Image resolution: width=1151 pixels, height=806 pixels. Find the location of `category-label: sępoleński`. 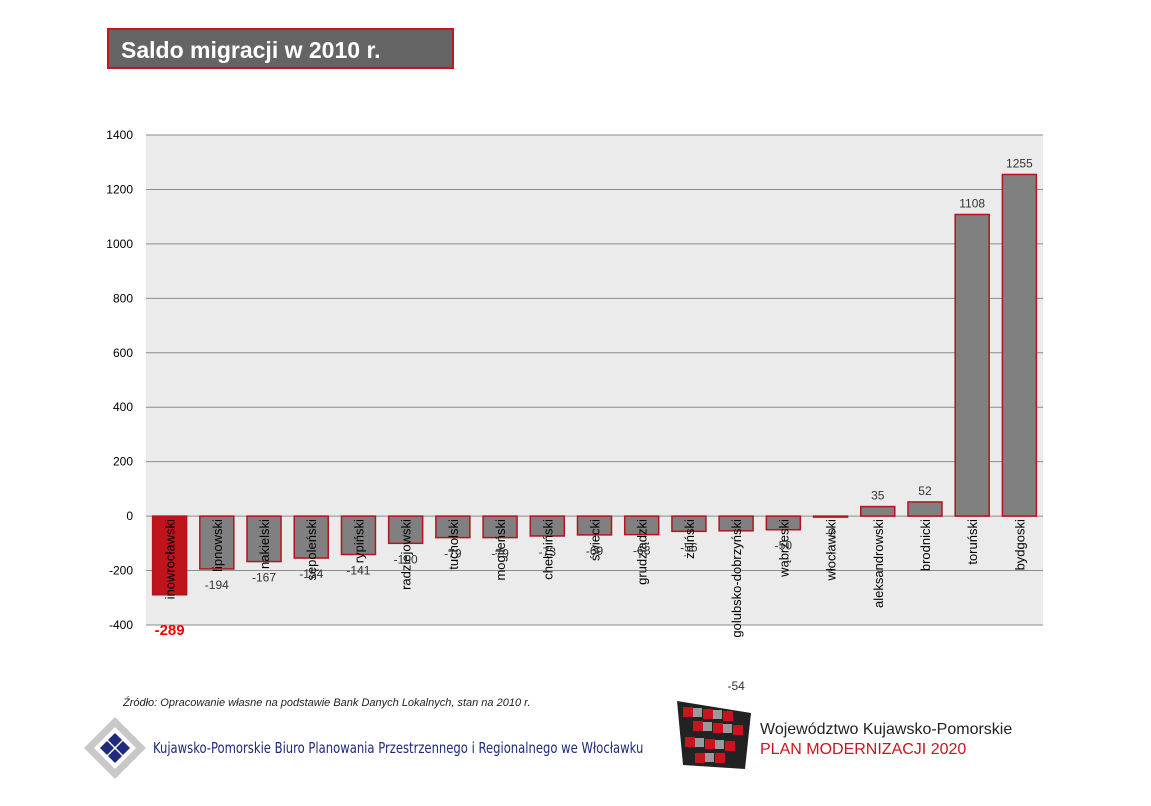

category-label: sępoleński is located at coordinates (311, 550).